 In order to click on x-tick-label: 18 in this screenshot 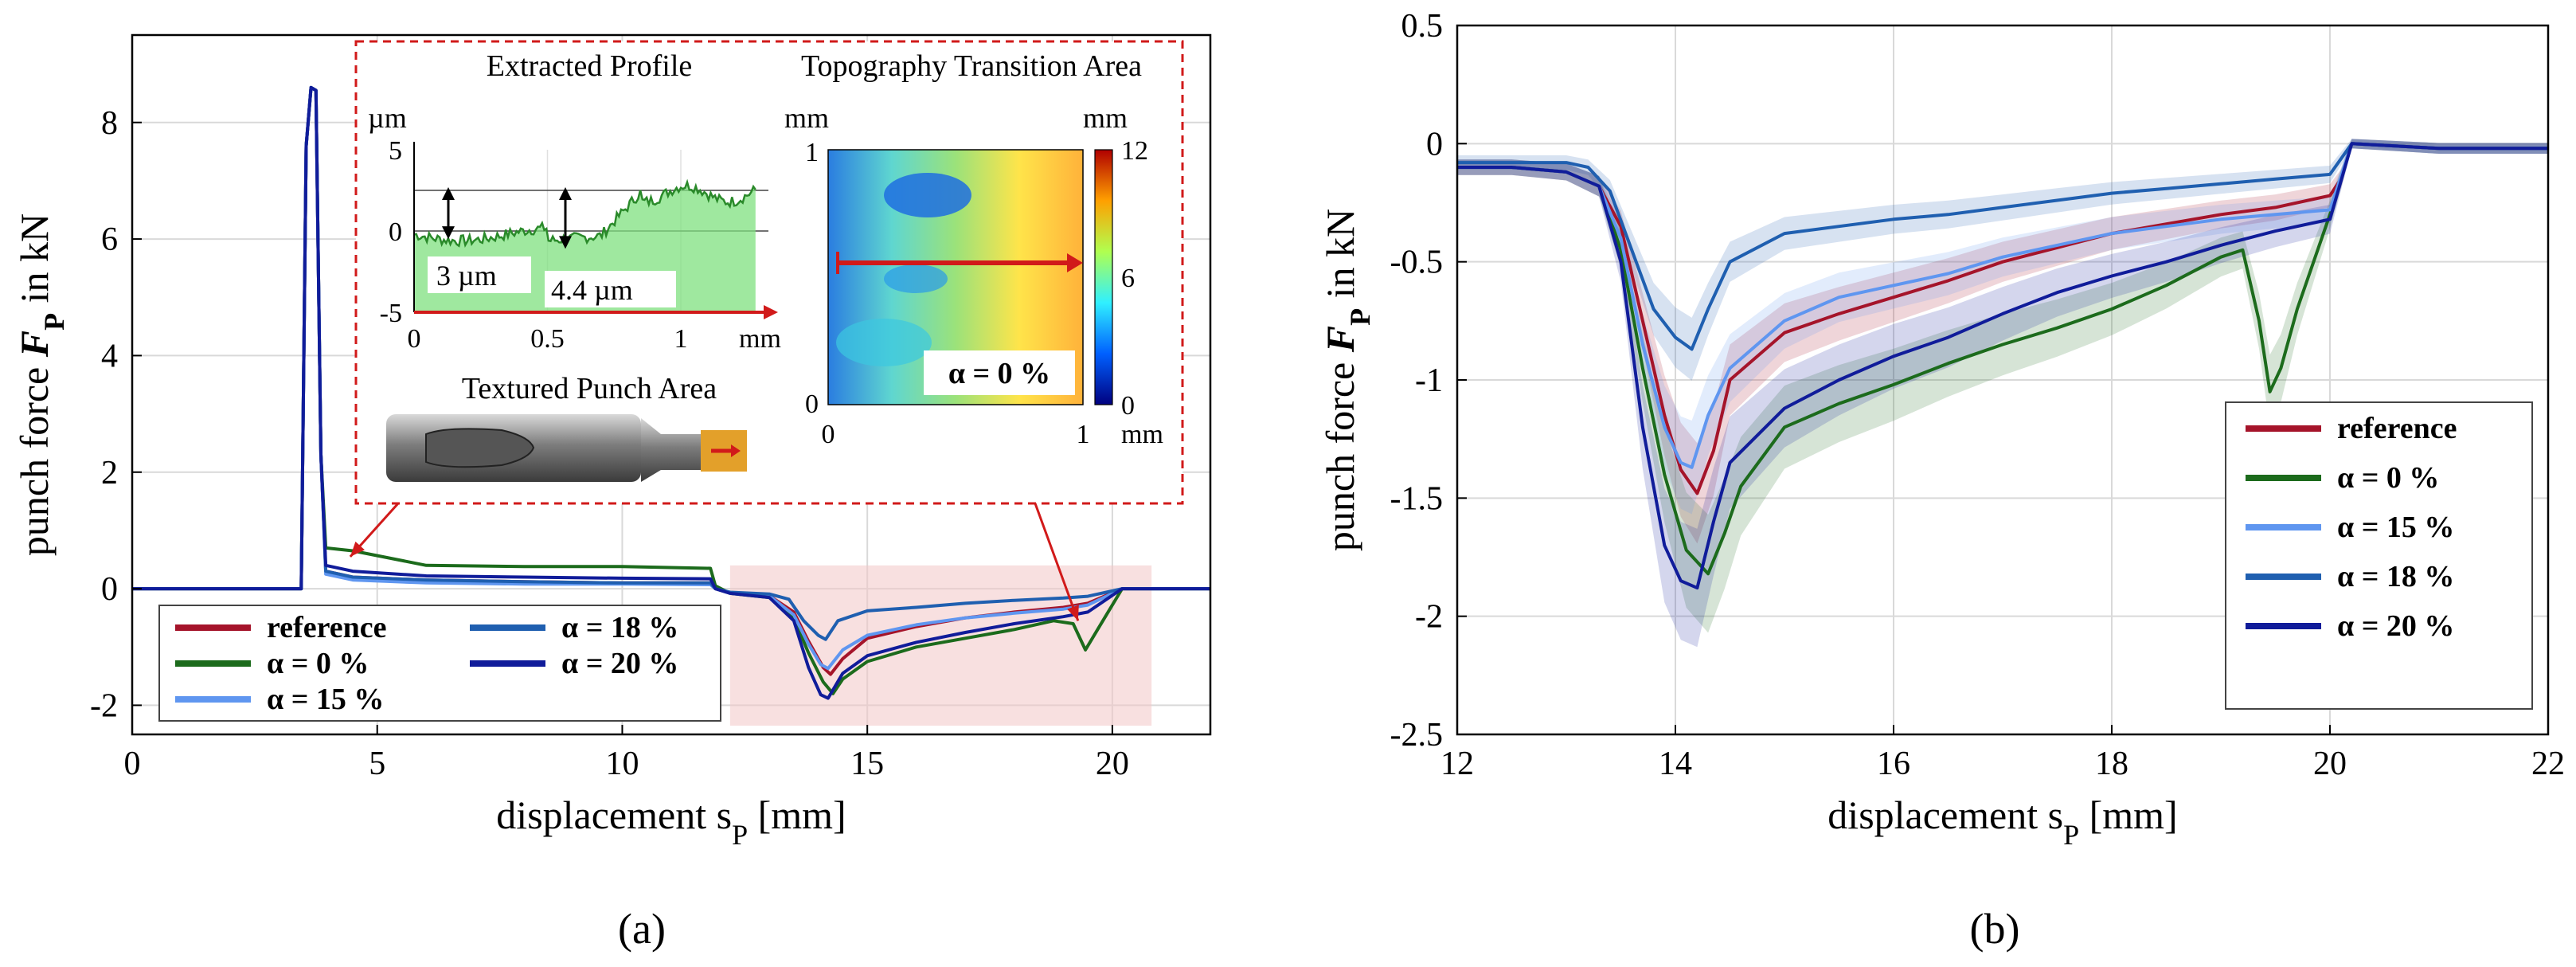, I will do `click(2112, 764)`.